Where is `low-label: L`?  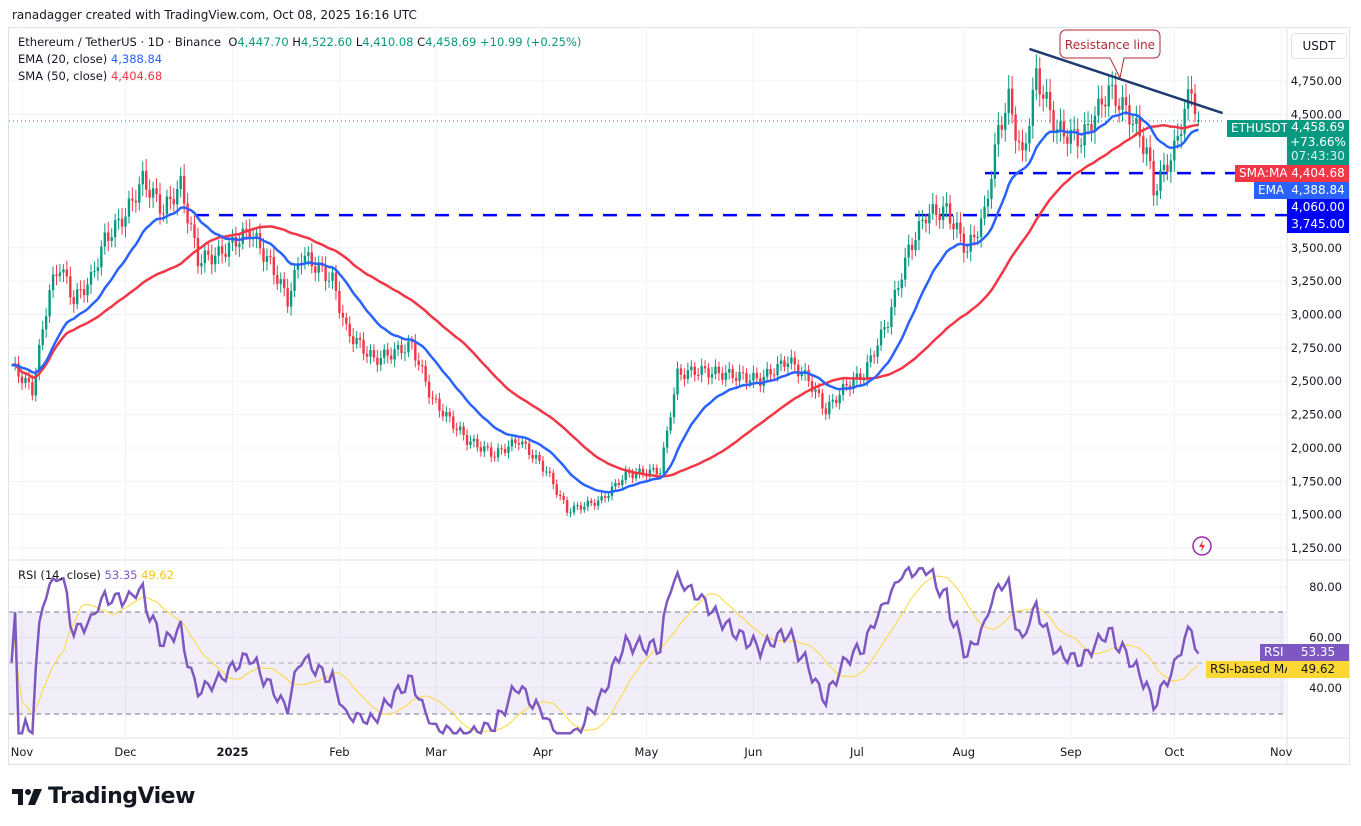
low-label: L is located at coordinates (359, 42).